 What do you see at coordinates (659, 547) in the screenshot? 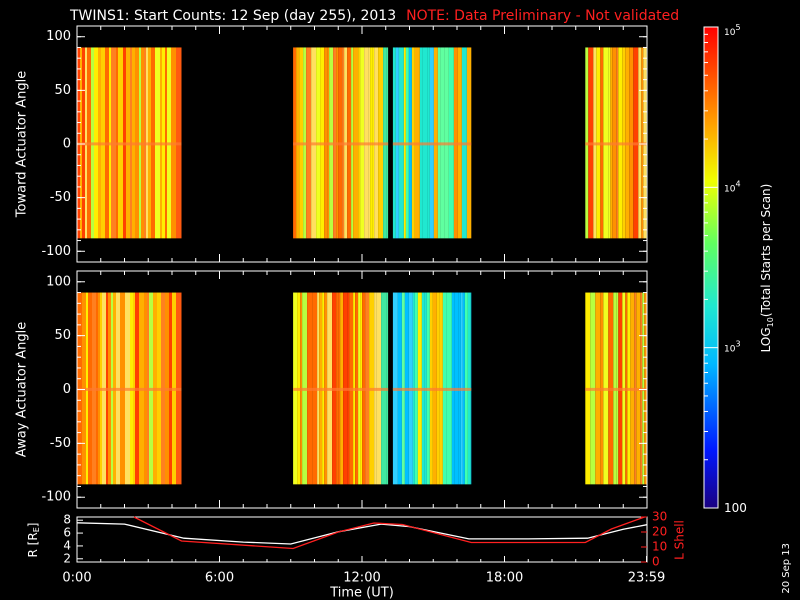
I see `orbit-right-tick-label: 10` at bounding box center [659, 547].